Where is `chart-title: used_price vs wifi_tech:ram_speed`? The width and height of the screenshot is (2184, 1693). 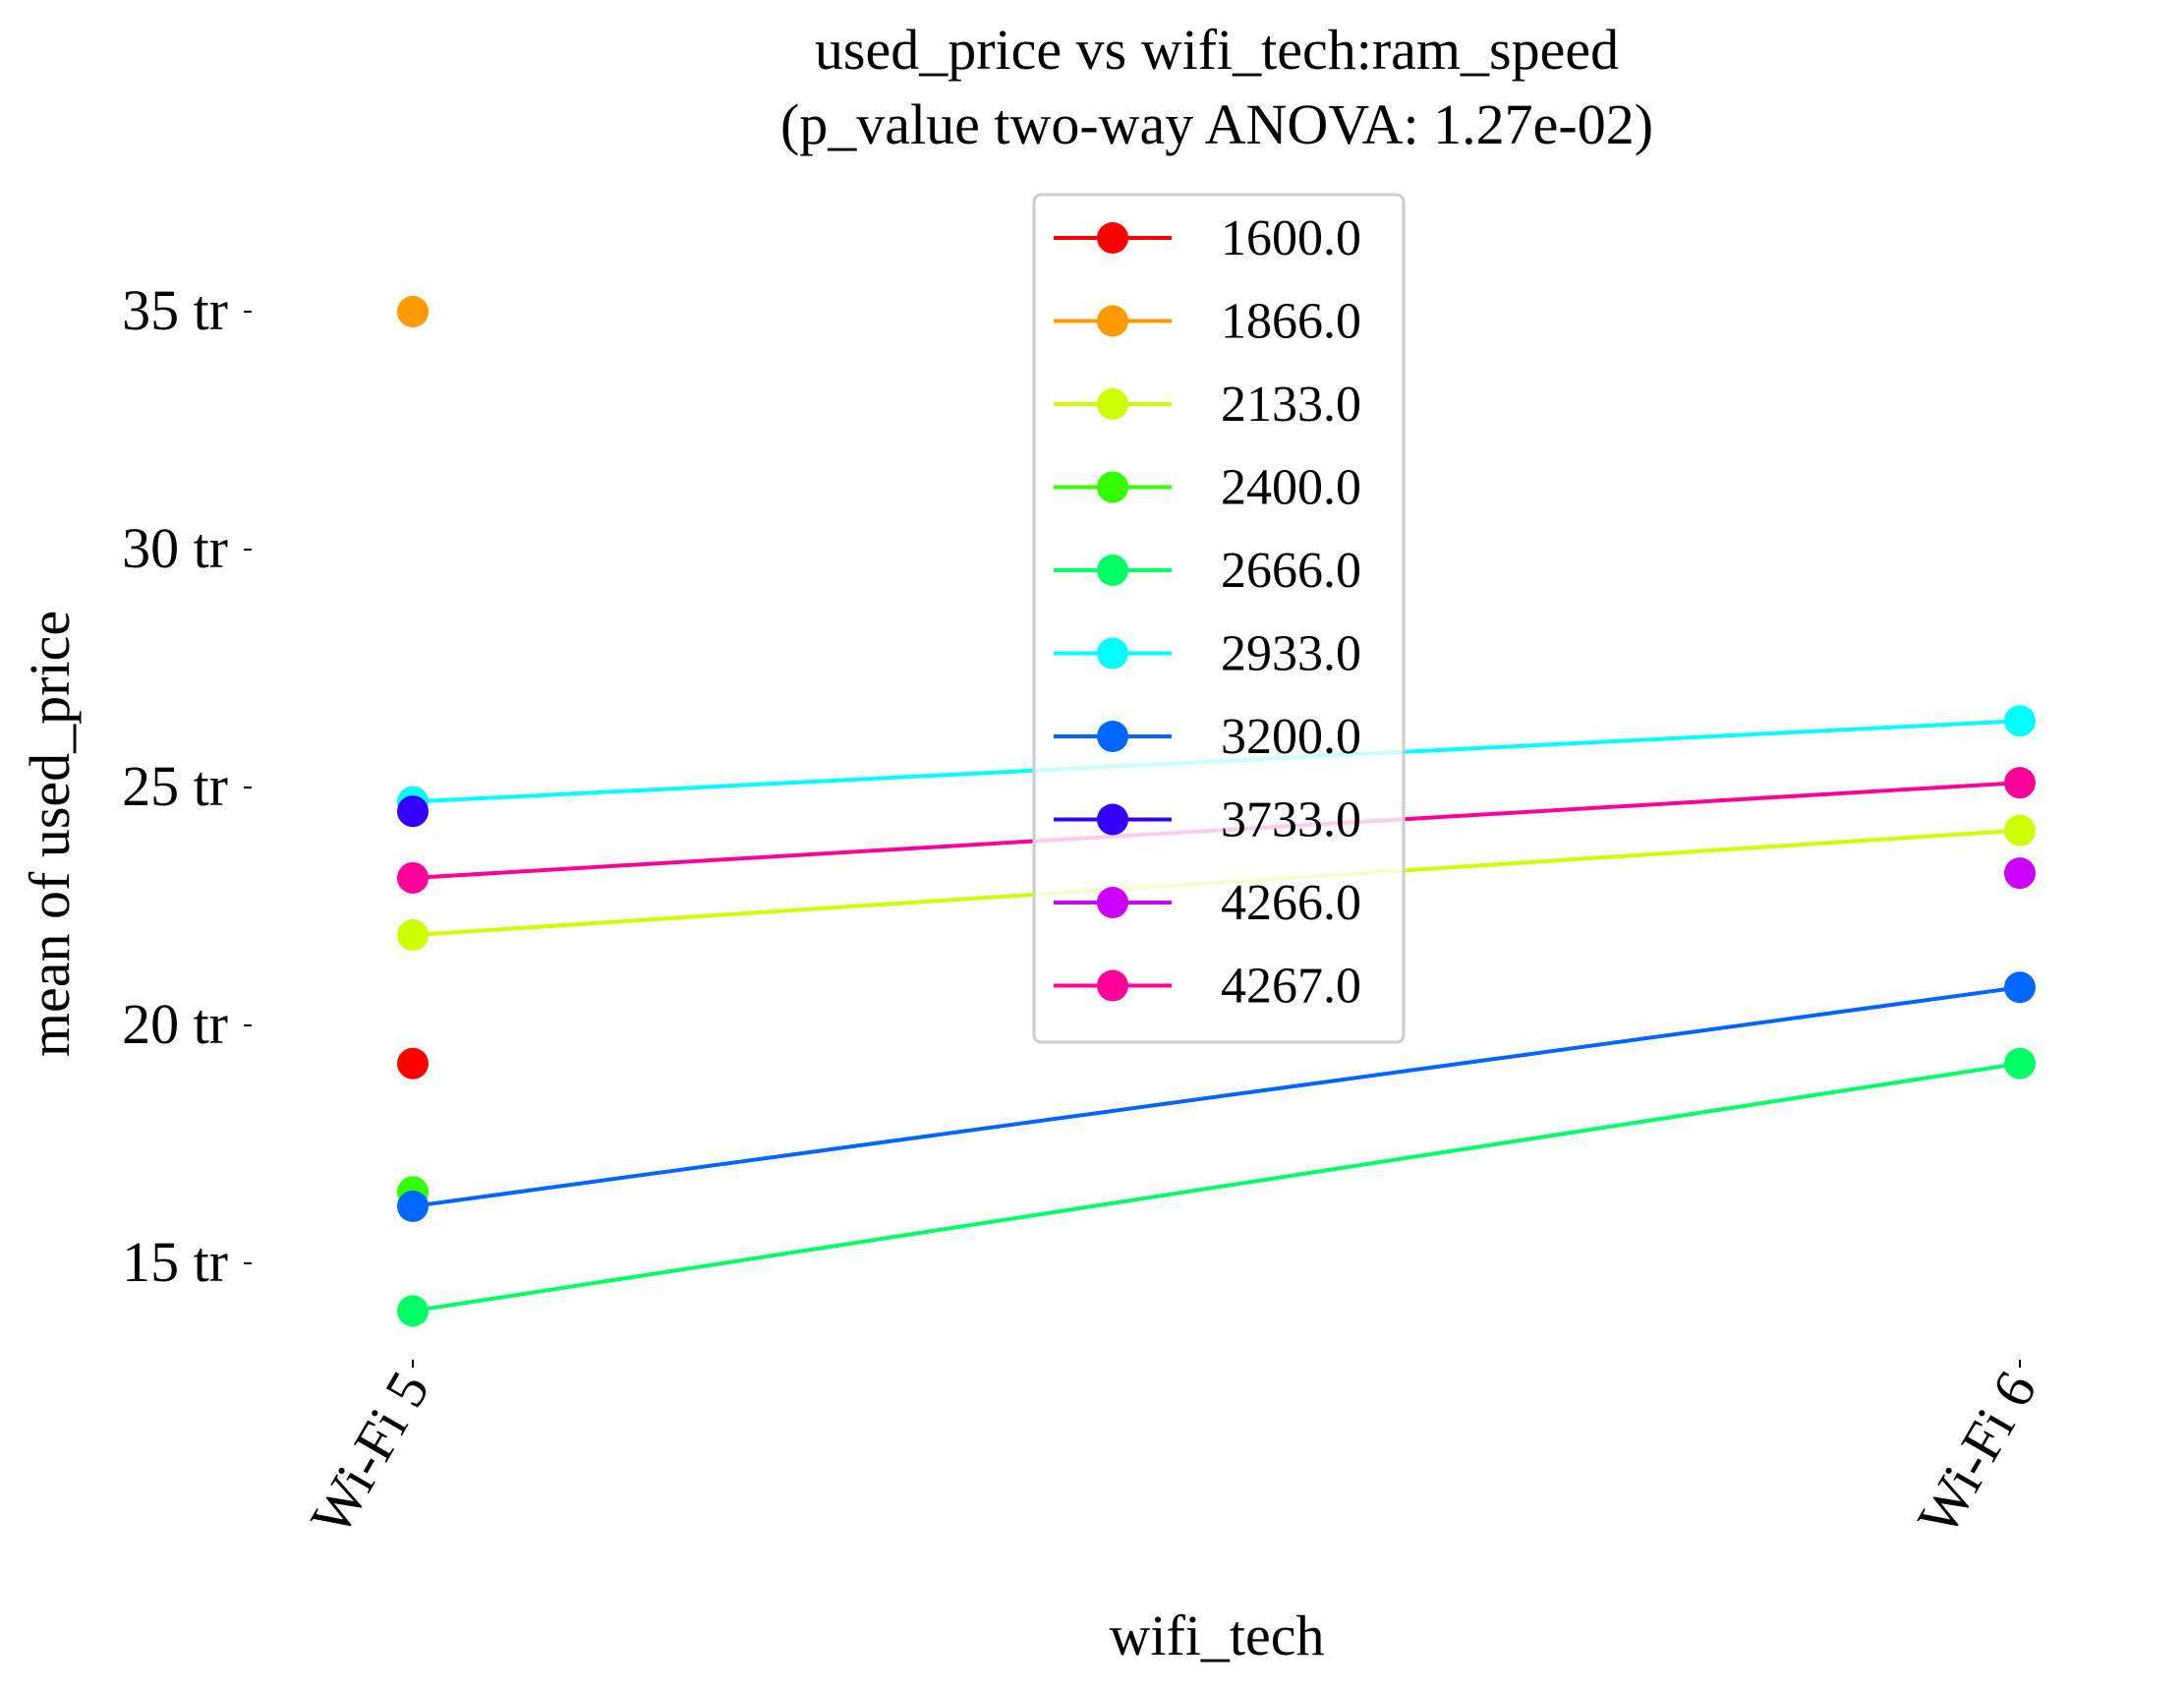 chart-title: used_price vs wifi_tech:ram_speed is located at coordinates (1217, 50).